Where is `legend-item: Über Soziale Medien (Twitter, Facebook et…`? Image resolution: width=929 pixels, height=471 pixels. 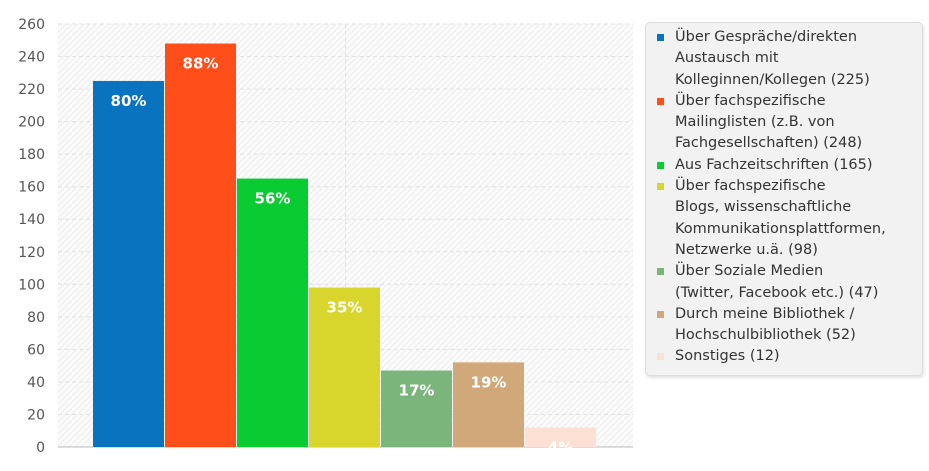 legend-item: Über Soziale Medien (Twitter, Facebook et… is located at coordinates (785, 282).